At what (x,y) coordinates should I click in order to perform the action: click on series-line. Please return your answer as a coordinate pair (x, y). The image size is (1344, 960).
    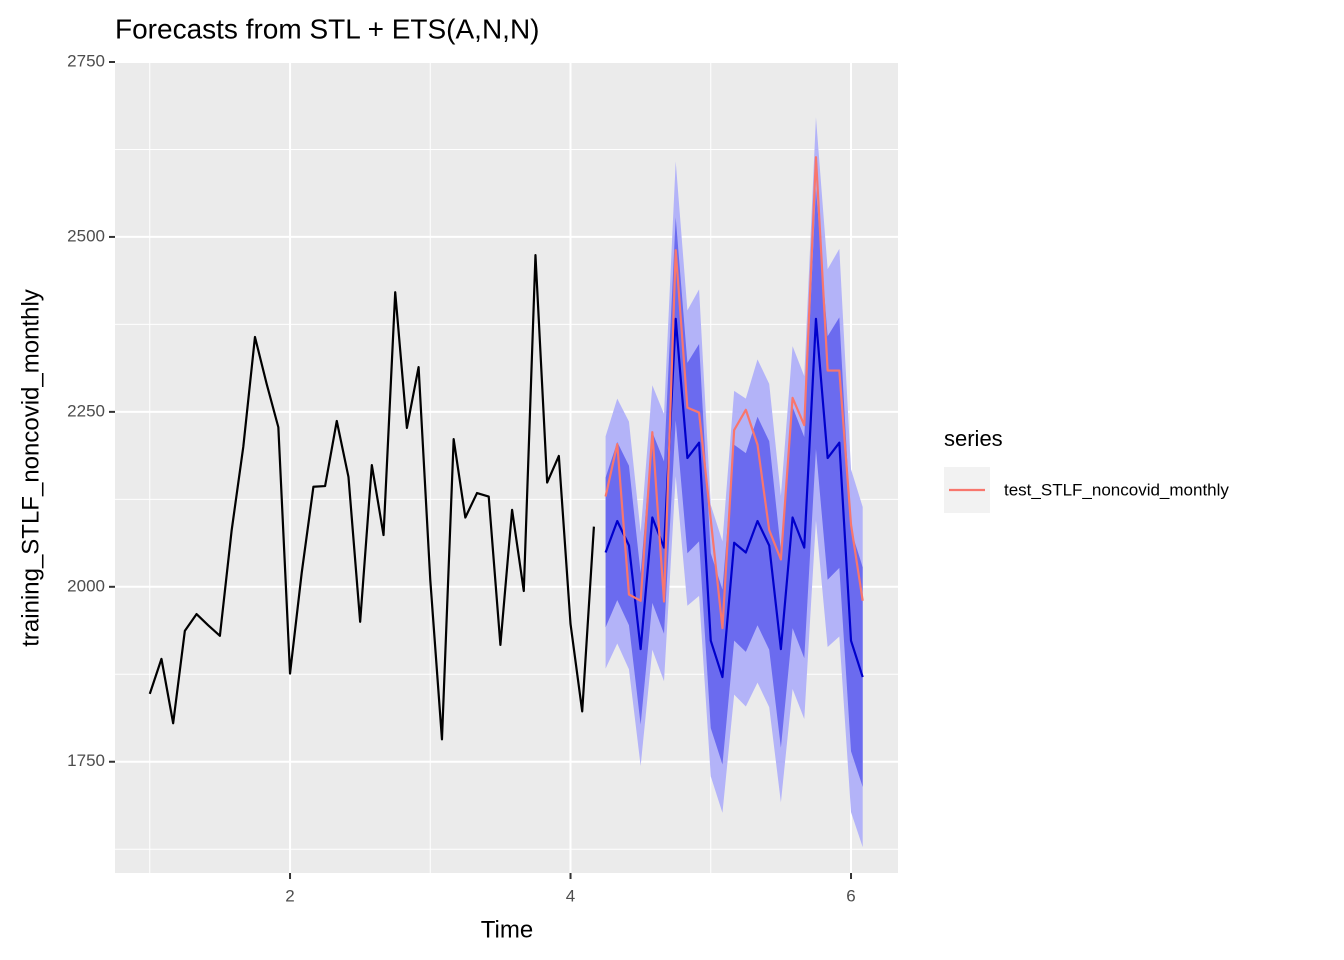
    Looking at the image, I should click on (734, 393).